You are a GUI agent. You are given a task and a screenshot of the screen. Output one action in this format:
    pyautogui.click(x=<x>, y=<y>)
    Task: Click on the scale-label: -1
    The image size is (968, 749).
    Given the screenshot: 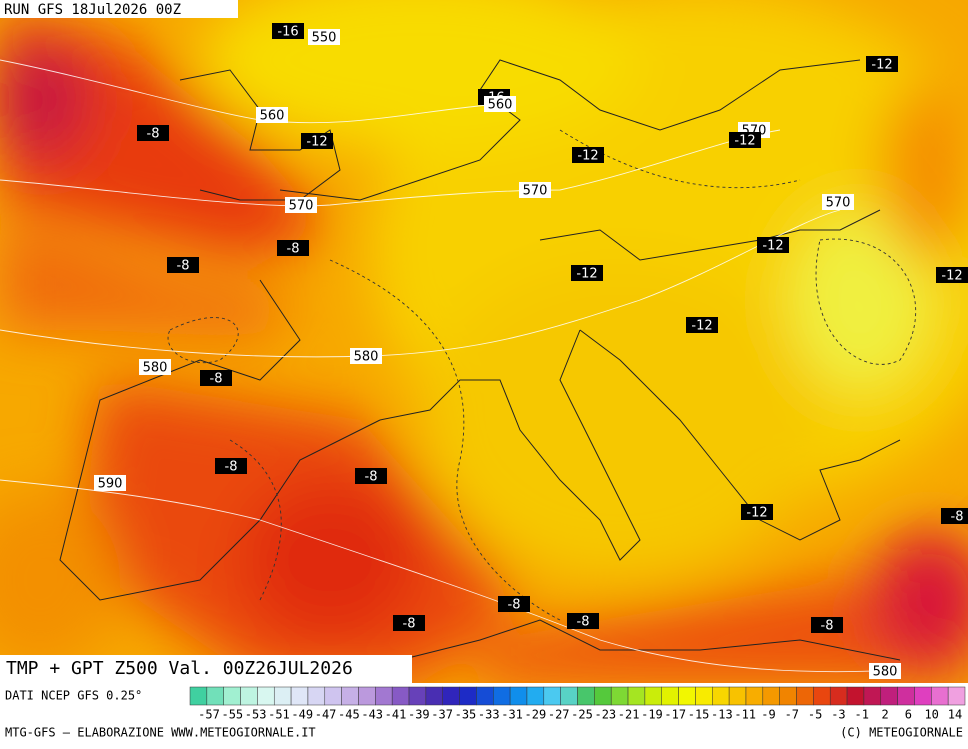 What is the action you would take?
    pyautogui.click(x=862, y=715)
    